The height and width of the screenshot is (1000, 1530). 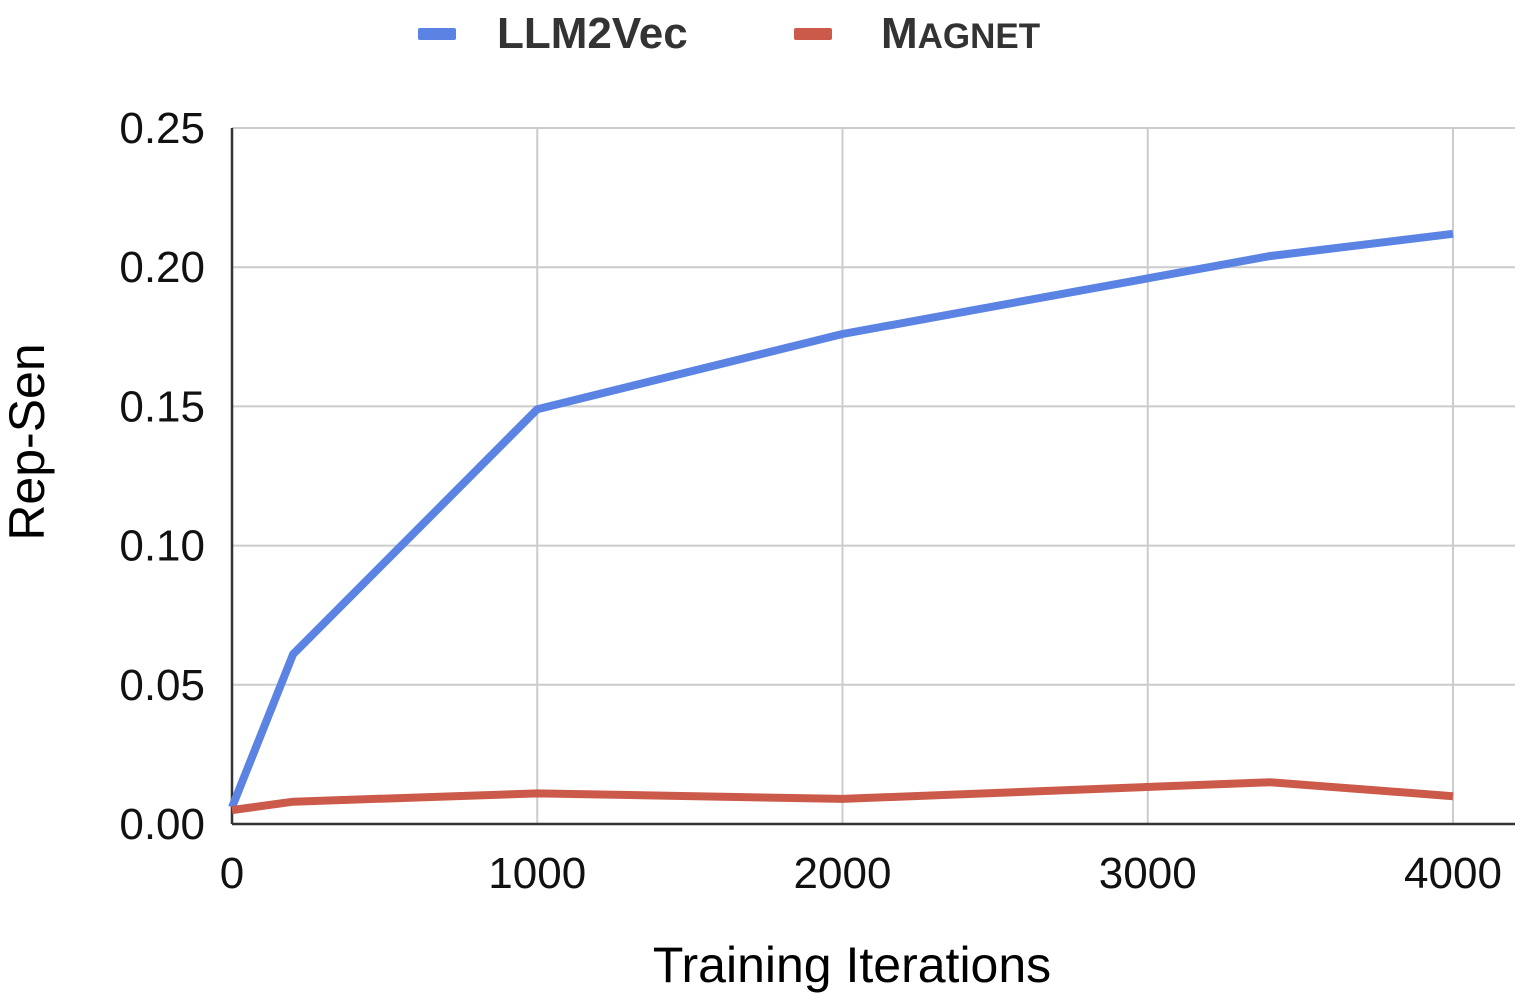 What do you see at coordinates (842, 796) in the screenshot?
I see `series-line-magnet` at bounding box center [842, 796].